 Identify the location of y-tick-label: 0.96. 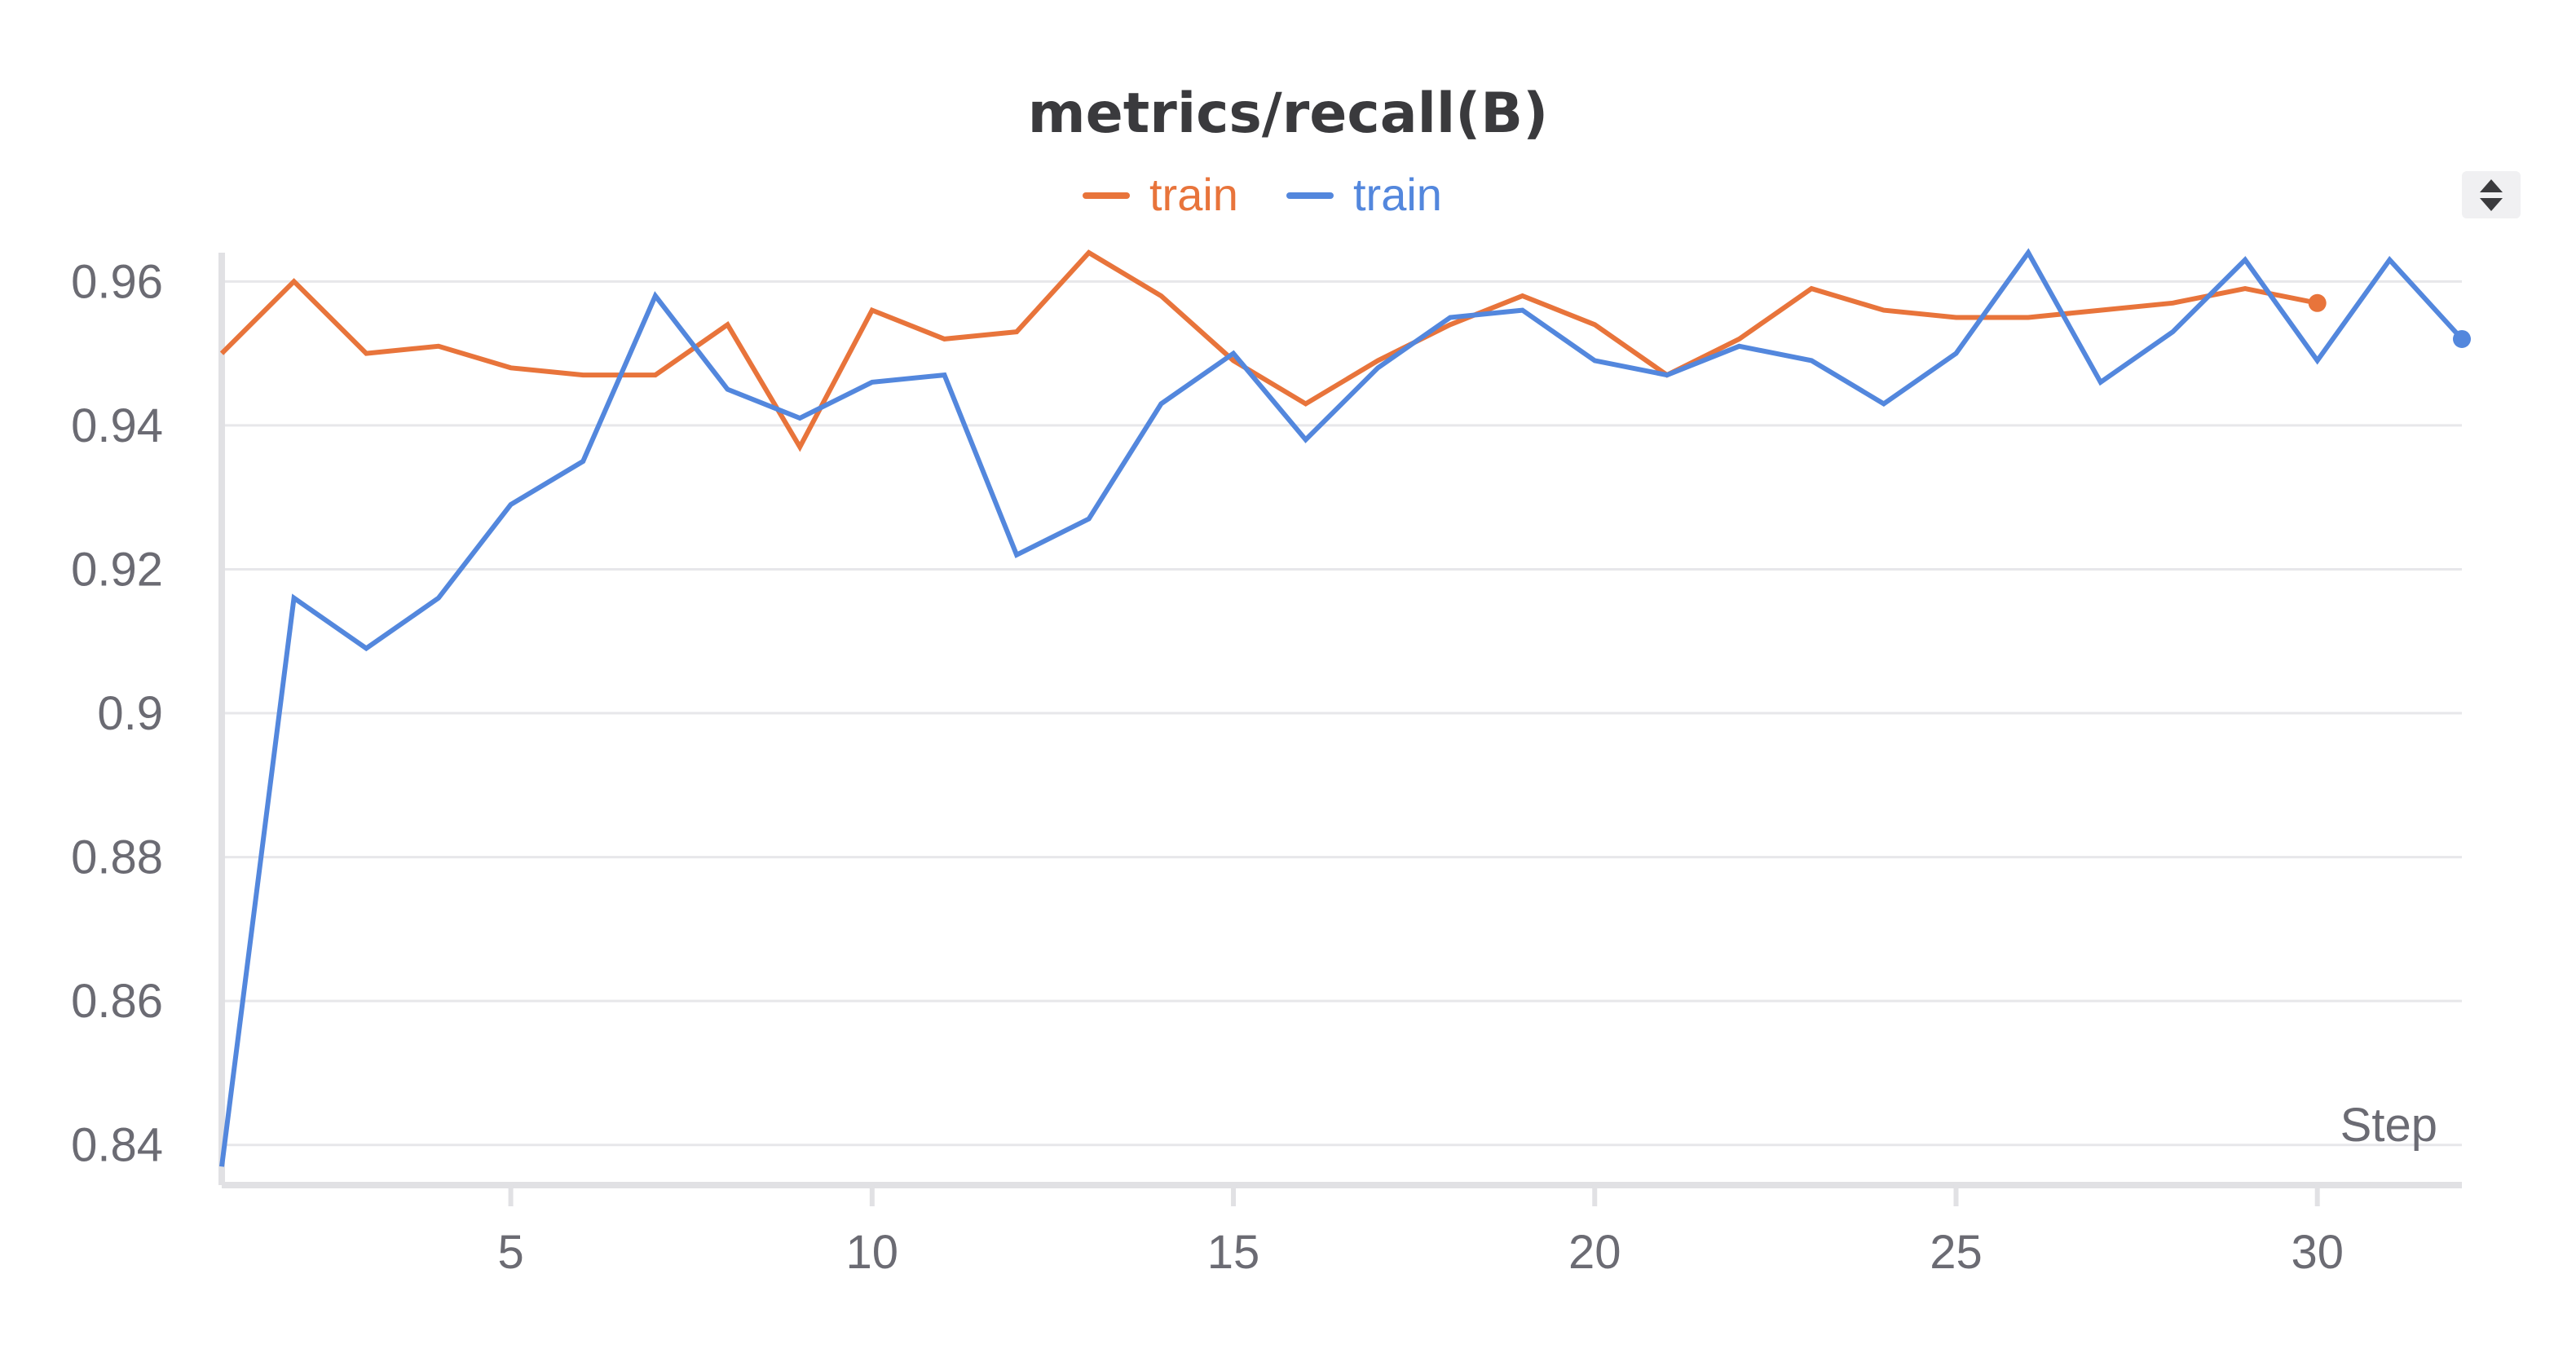
(117, 281).